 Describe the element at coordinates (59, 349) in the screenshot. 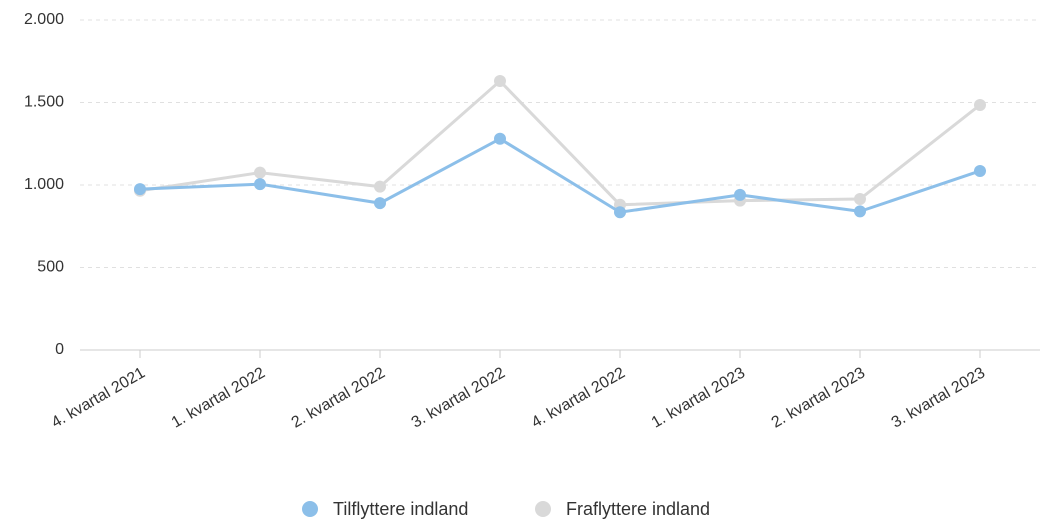

I see `y-tick-label: 0` at that location.